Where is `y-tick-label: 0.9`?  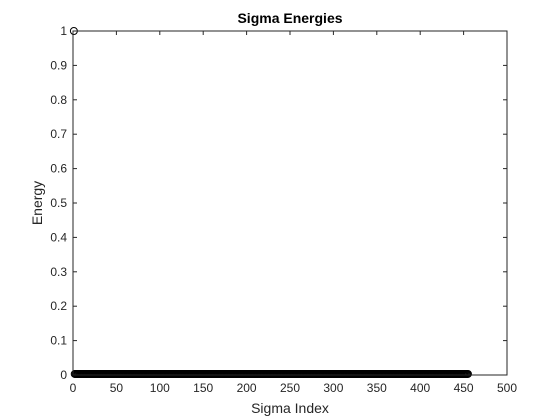 y-tick-label: 0.9 is located at coordinates (58, 65).